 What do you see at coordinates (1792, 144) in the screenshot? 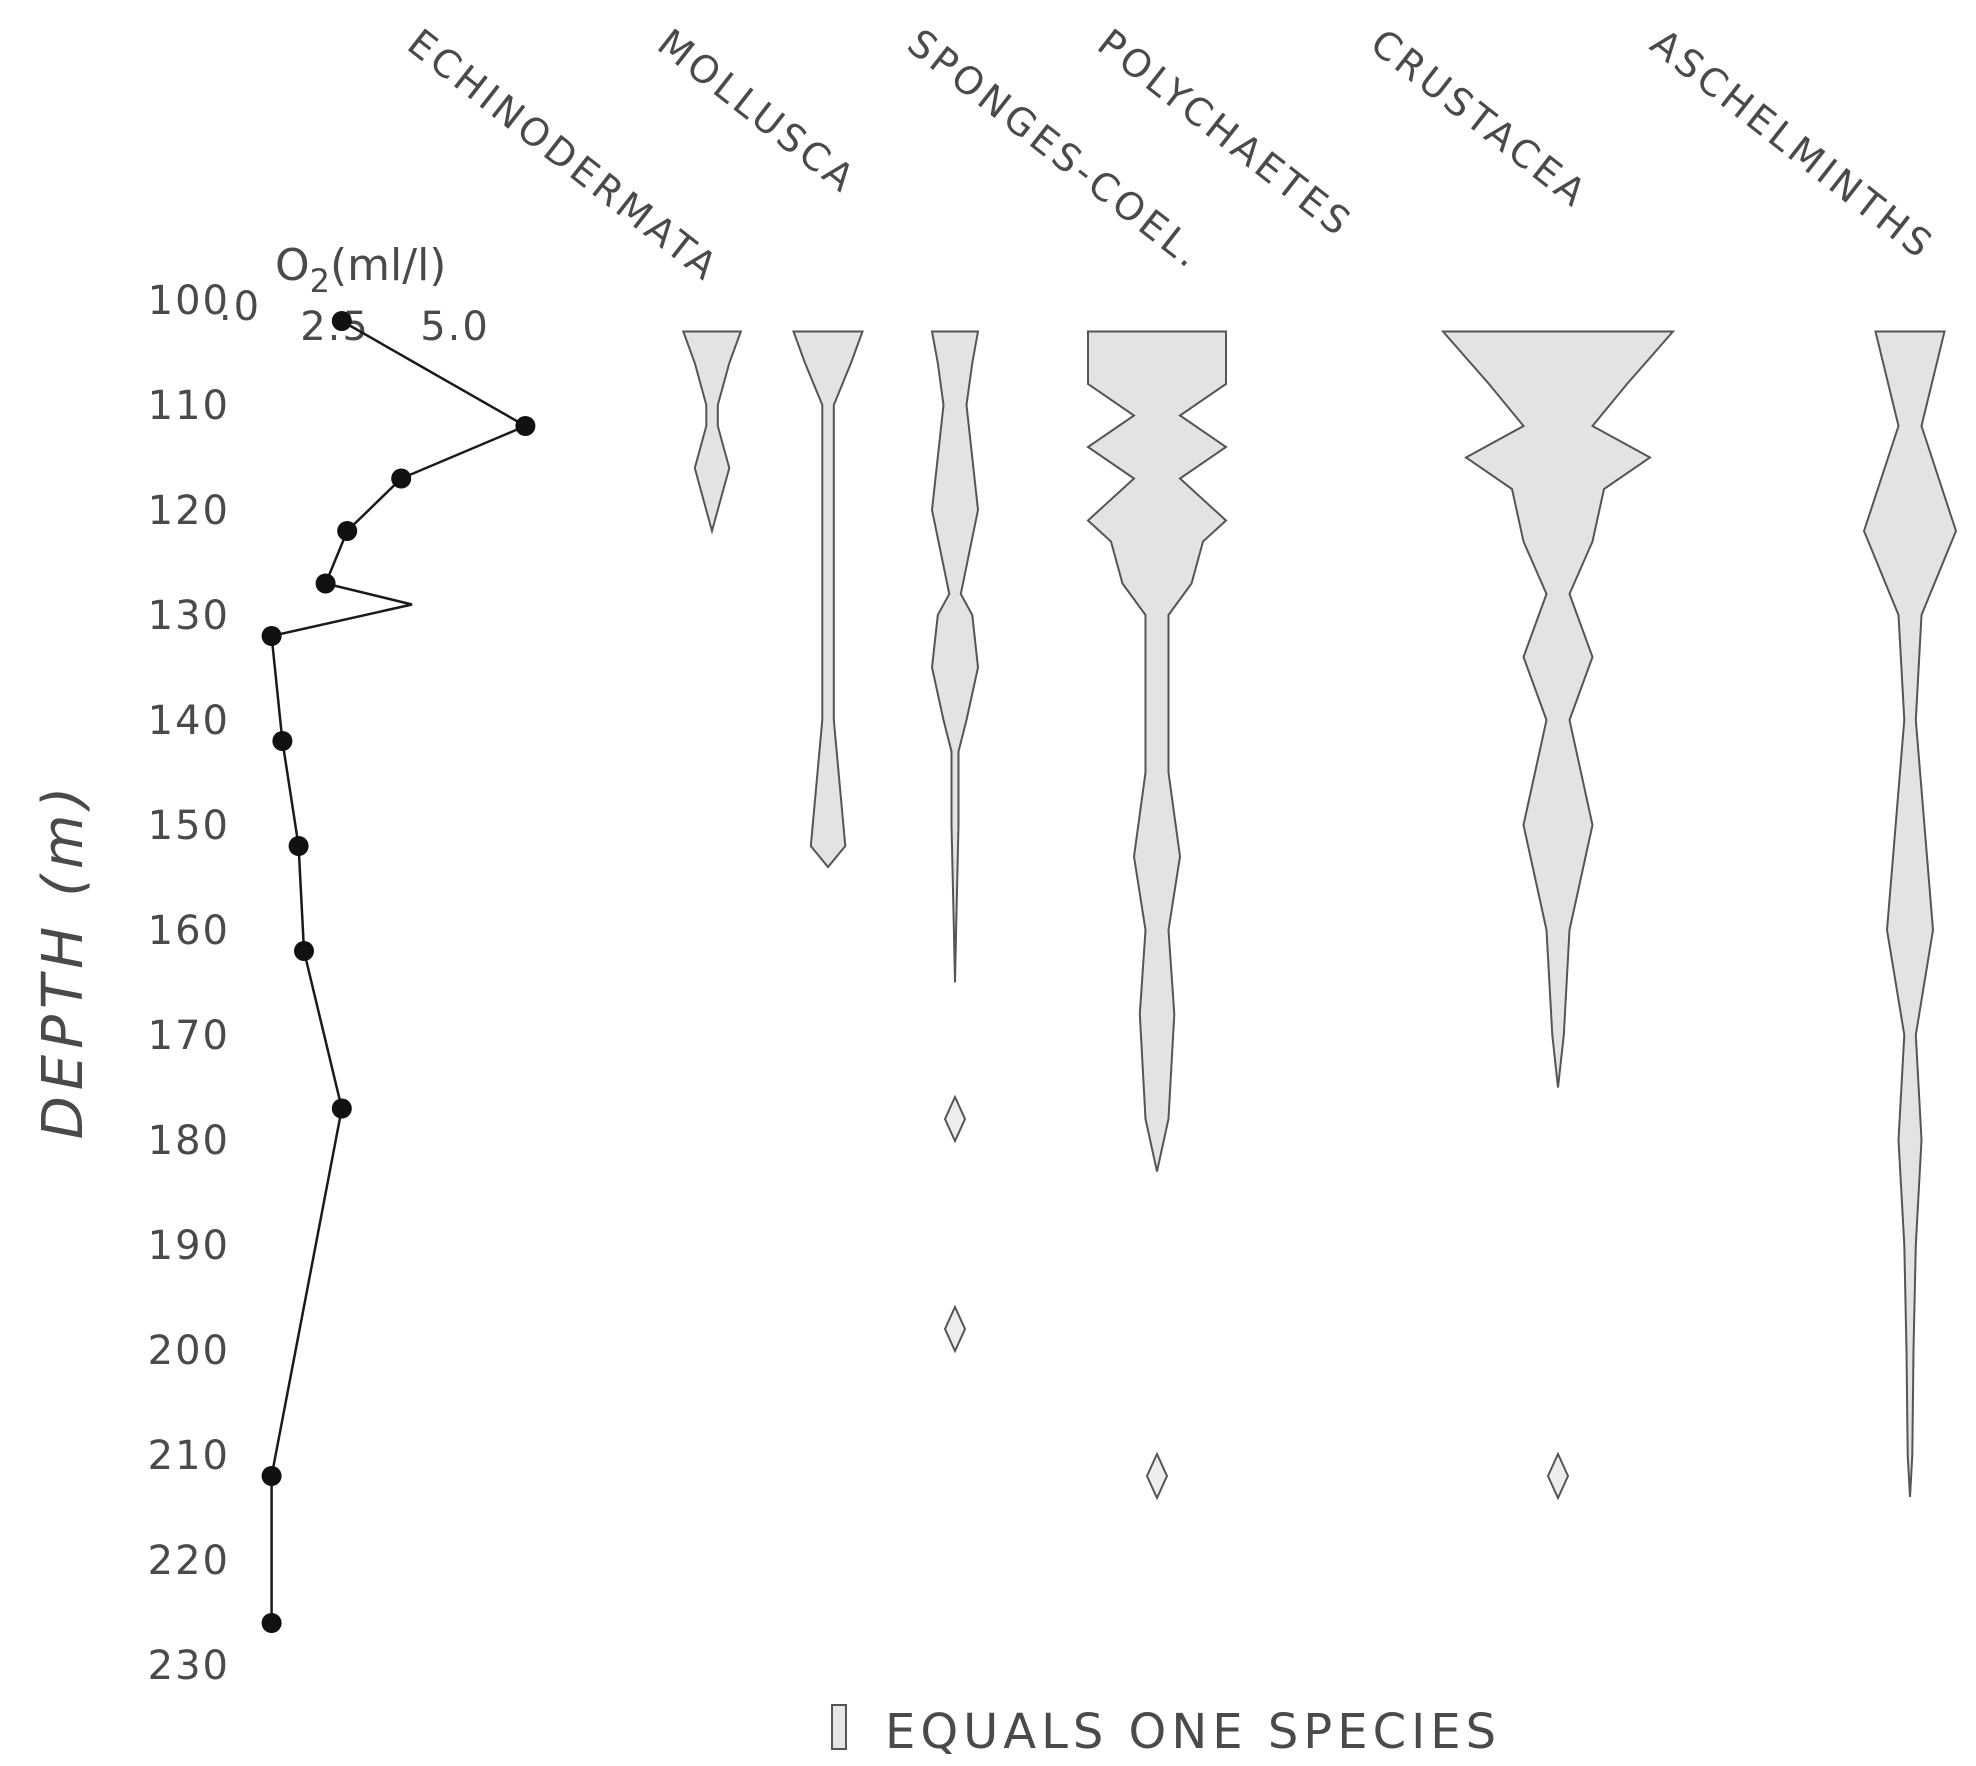
I see `kite-label: ASCHELMINTHS` at bounding box center [1792, 144].